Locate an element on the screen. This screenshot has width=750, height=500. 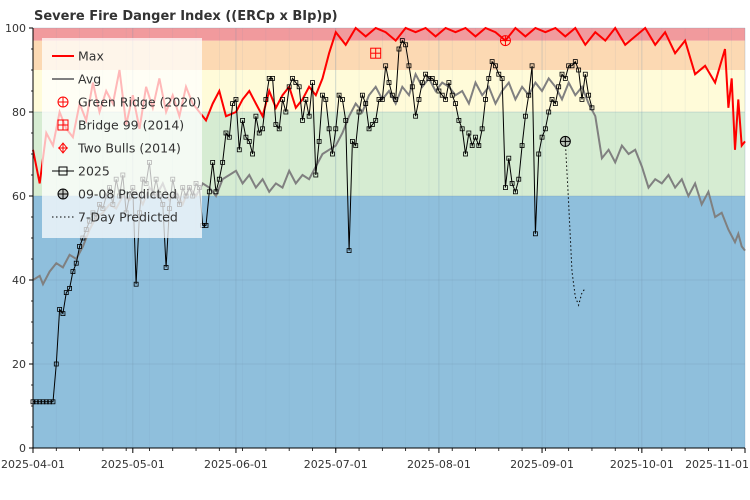
y-tick-label: 40 is located at coordinates (19, 280).